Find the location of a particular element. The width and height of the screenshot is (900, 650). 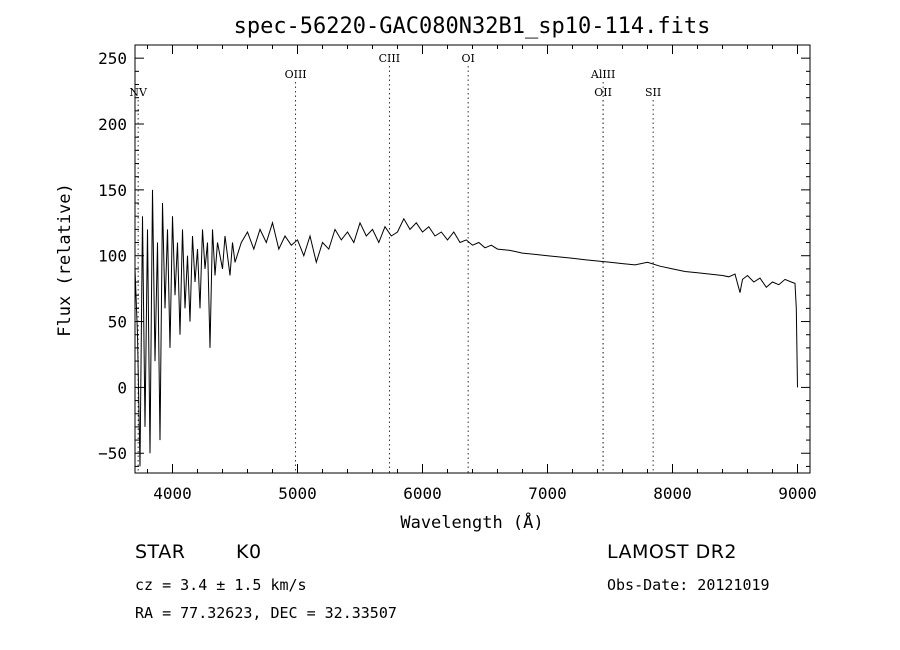

y-tick-label: 0 is located at coordinates (122, 387).